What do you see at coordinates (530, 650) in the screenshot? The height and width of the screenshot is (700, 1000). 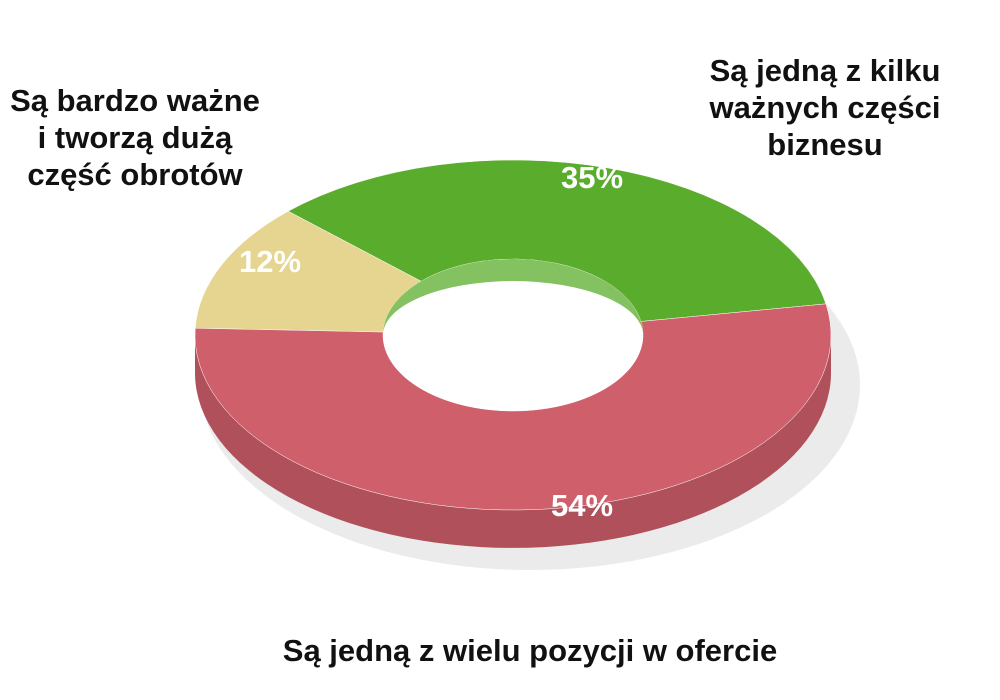 I see `category-label: Są jedną z wielu pozycji w ofercie` at bounding box center [530, 650].